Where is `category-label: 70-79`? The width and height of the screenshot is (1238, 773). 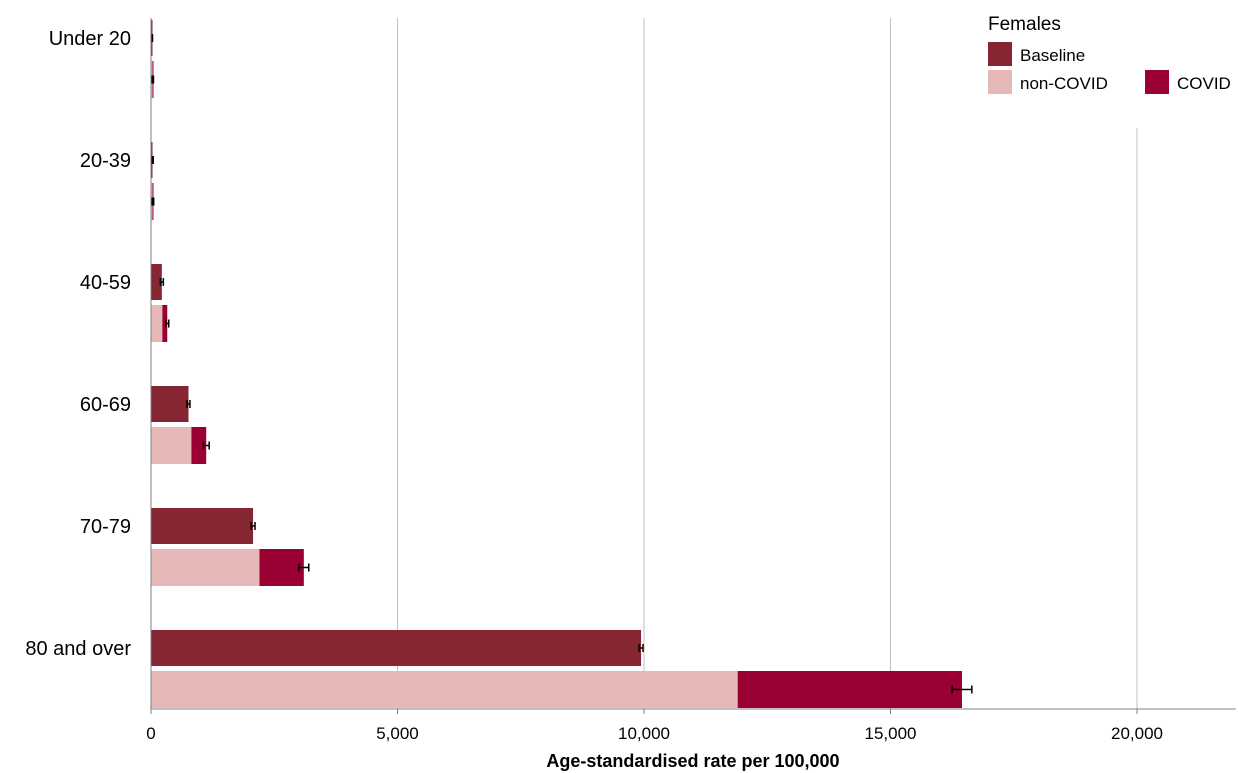
category-label: 70-79 is located at coordinates (105, 527).